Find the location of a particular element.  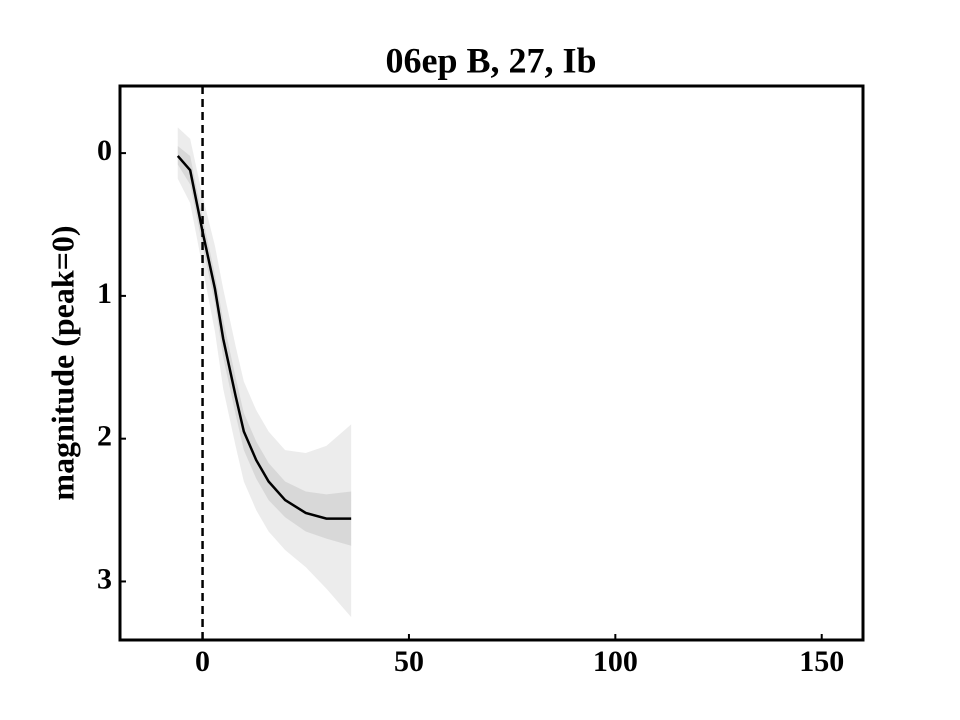

y-axis-label: magnitude (peak=0) is located at coordinates (62, 362).